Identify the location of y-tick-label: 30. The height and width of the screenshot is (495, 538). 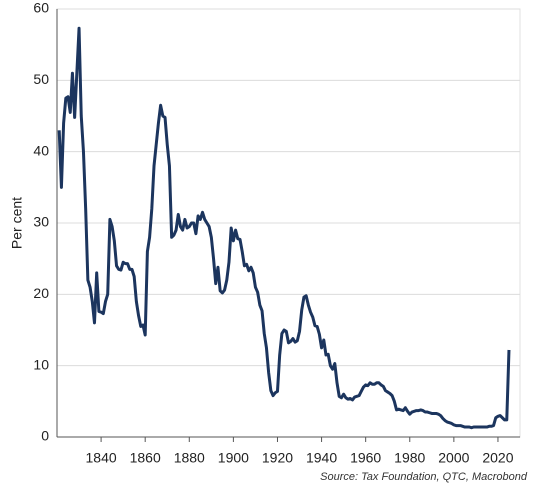
(41, 222).